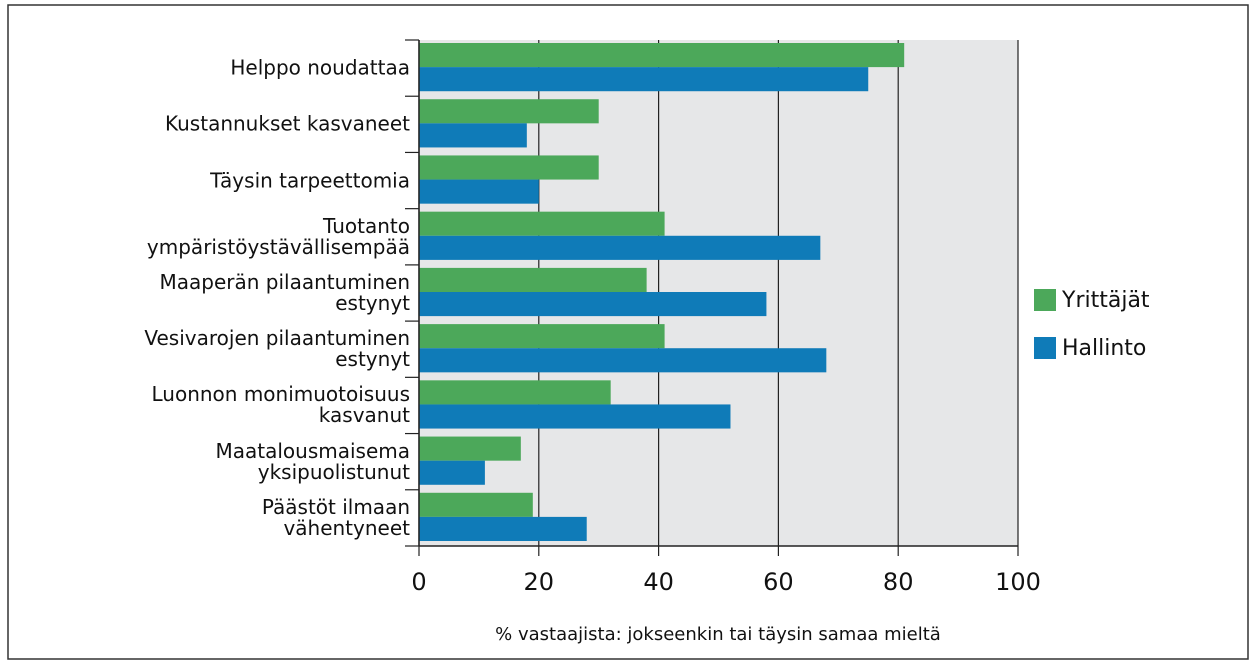 The image size is (1256, 662). Describe the element at coordinates (335, 517) in the screenshot. I see `y-tick-label: Päästöt ilmaan vähentyneet` at that location.